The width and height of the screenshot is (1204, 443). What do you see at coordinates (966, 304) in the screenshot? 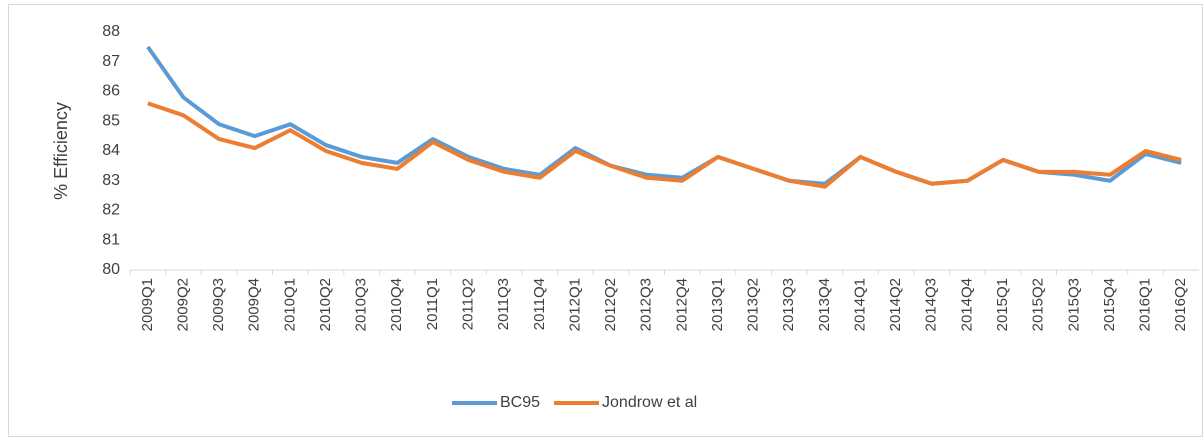
I see `x-tick-label: 2014Q4` at bounding box center [966, 304].